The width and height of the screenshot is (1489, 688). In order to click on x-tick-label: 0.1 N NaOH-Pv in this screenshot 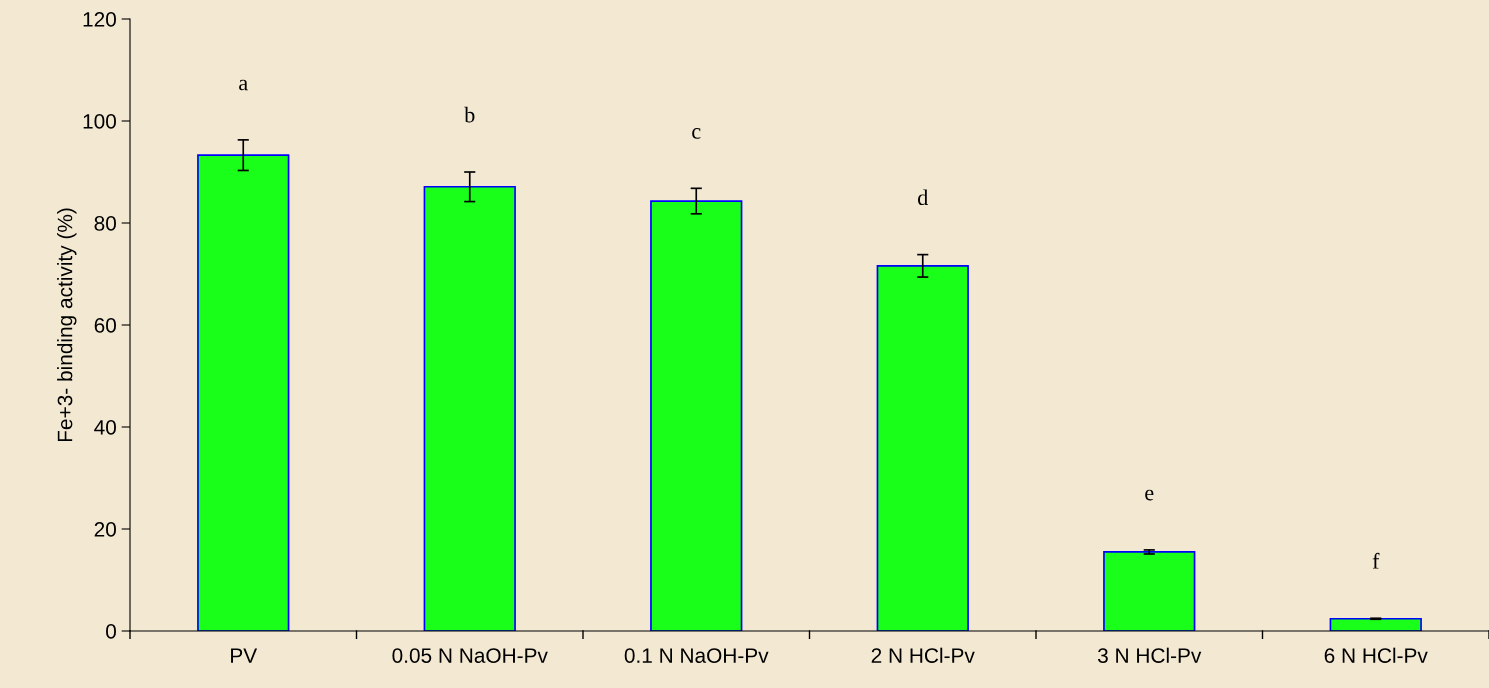, I will do `click(696, 655)`.